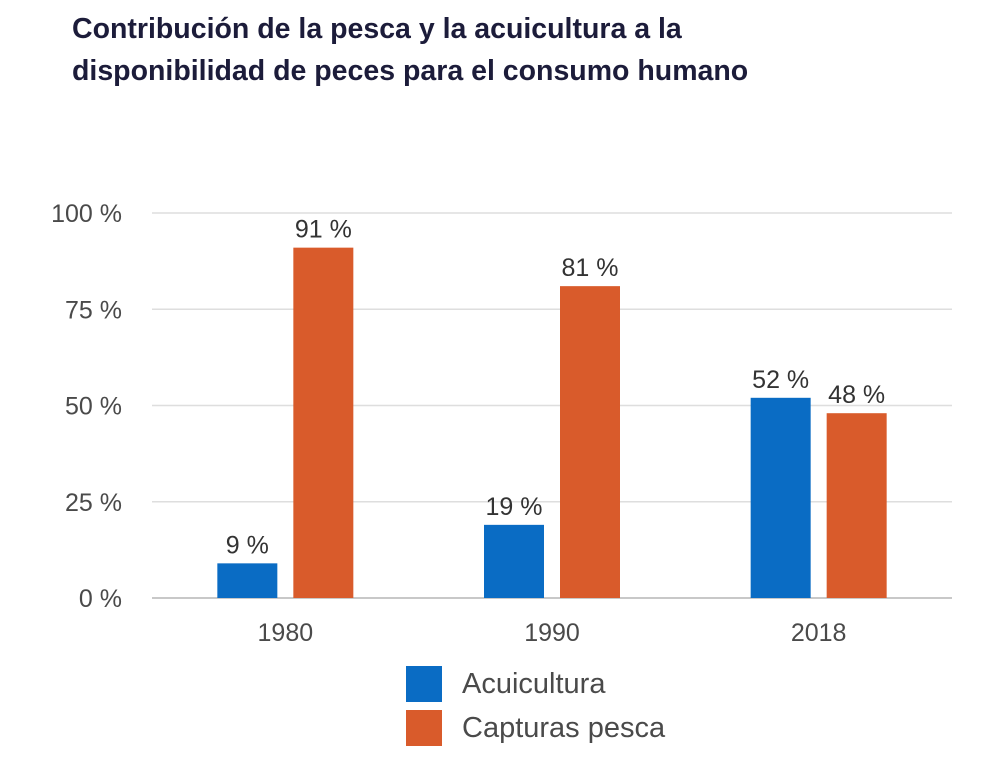 This screenshot has height=766, width=982. I want to click on bar-capturas-pesca-1990, so click(590, 442).